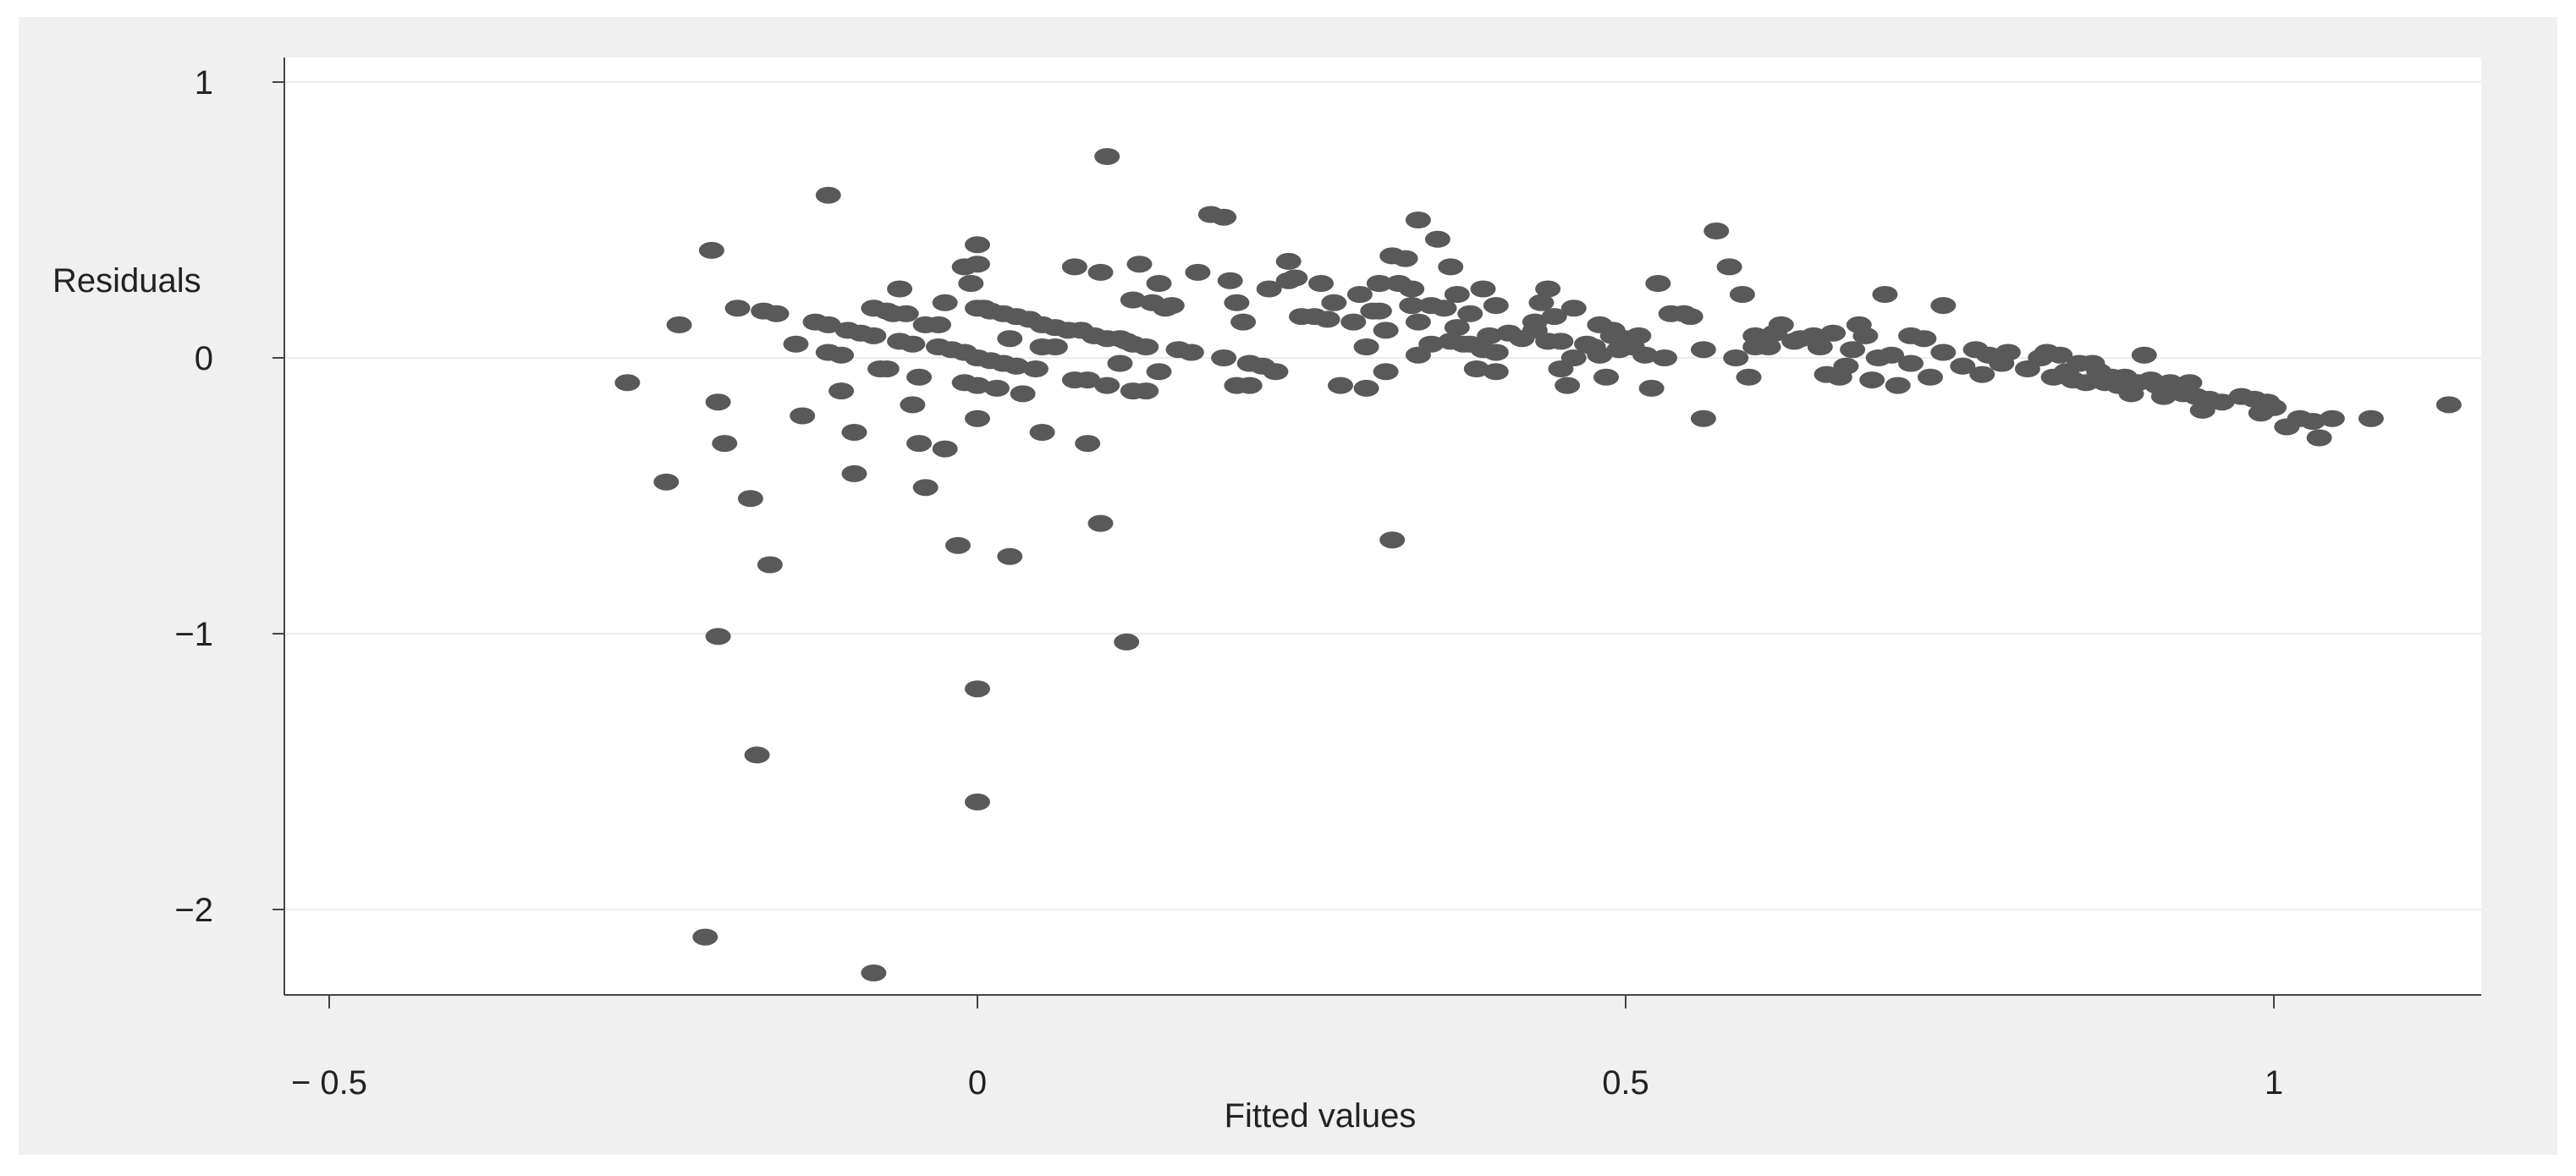  I want to click on y-tick-label-0: 1, so click(204, 83).